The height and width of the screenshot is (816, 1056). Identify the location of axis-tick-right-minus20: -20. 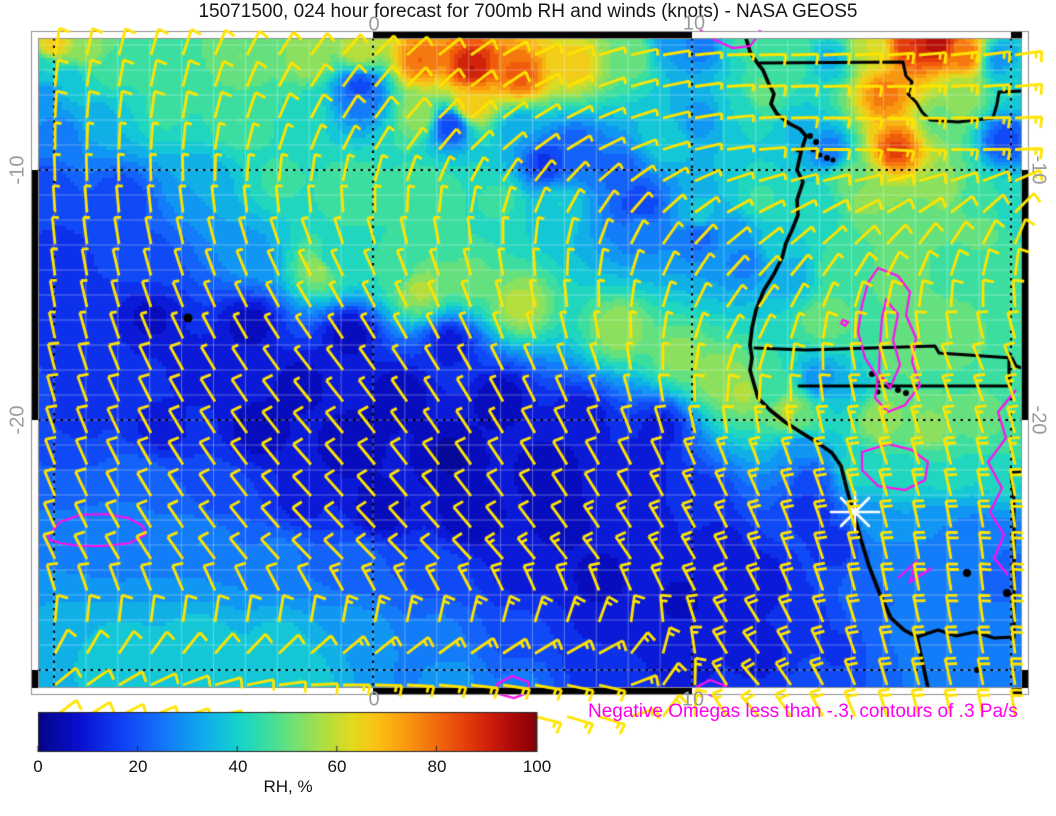
(1038, 420).